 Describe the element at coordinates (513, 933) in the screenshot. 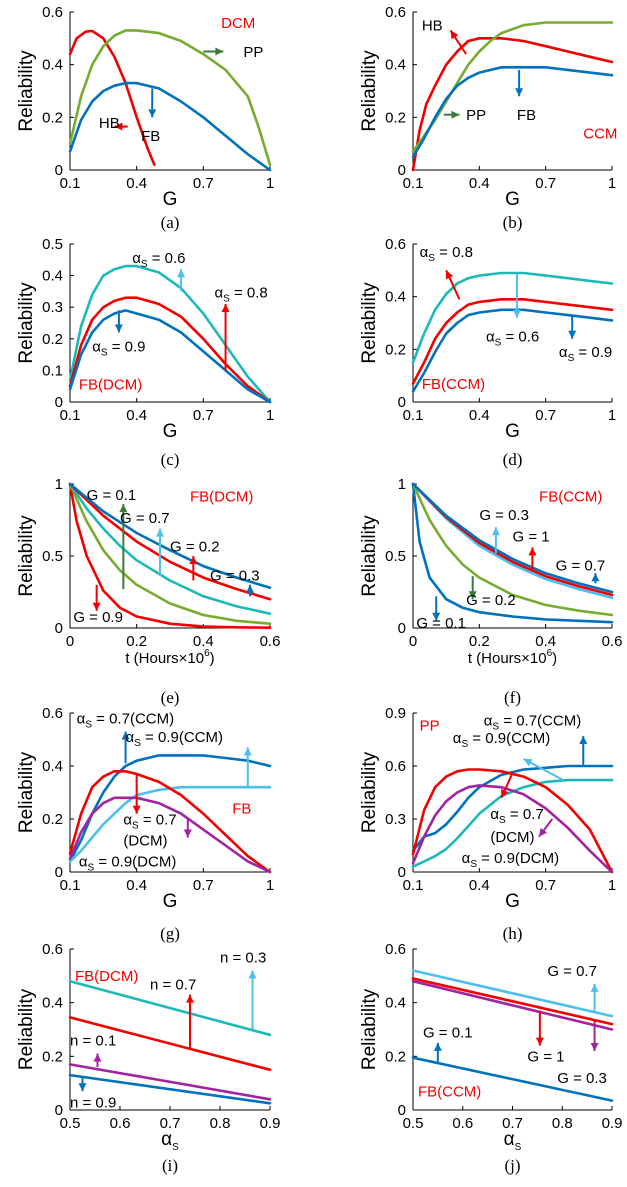

I see `panel-caption: (h)` at that location.